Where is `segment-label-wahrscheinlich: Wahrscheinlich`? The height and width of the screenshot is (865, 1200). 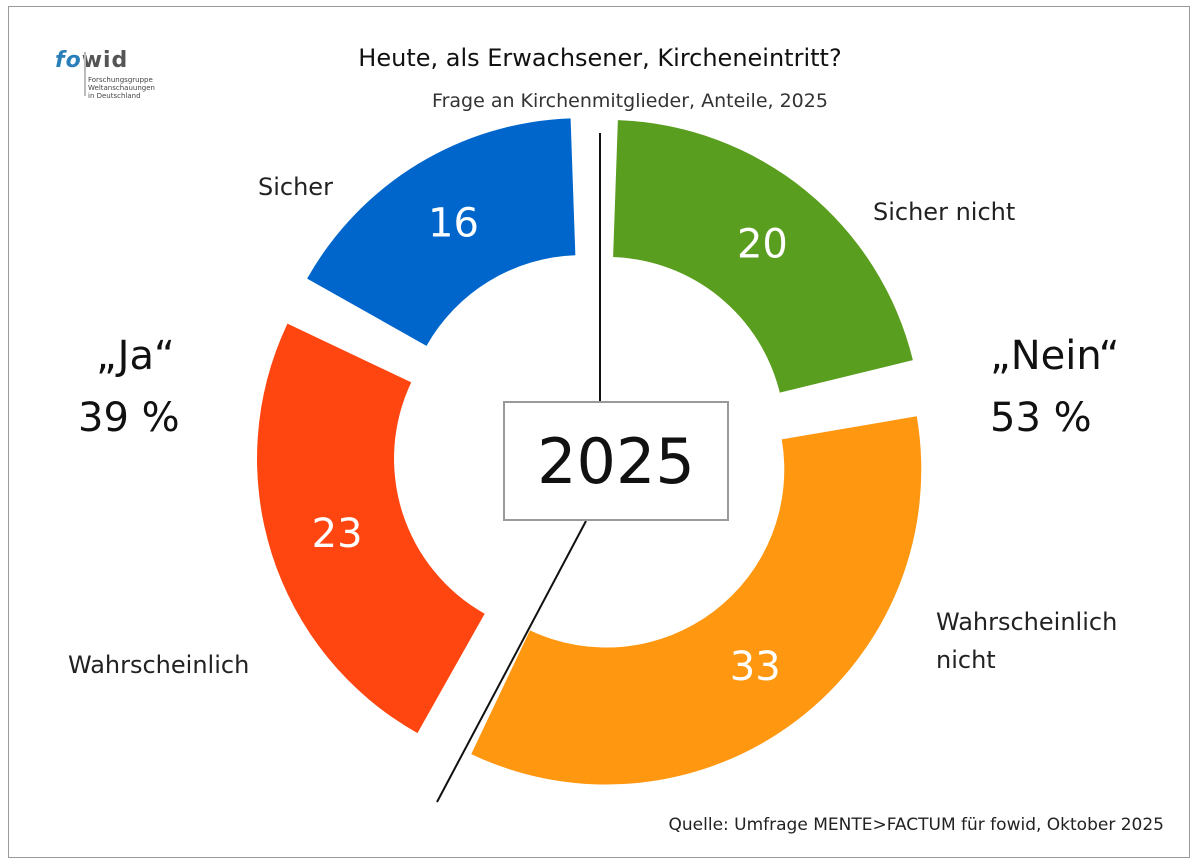
segment-label-wahrscheinlich: Wahrscheinlich is located at coordinates (159, 665).